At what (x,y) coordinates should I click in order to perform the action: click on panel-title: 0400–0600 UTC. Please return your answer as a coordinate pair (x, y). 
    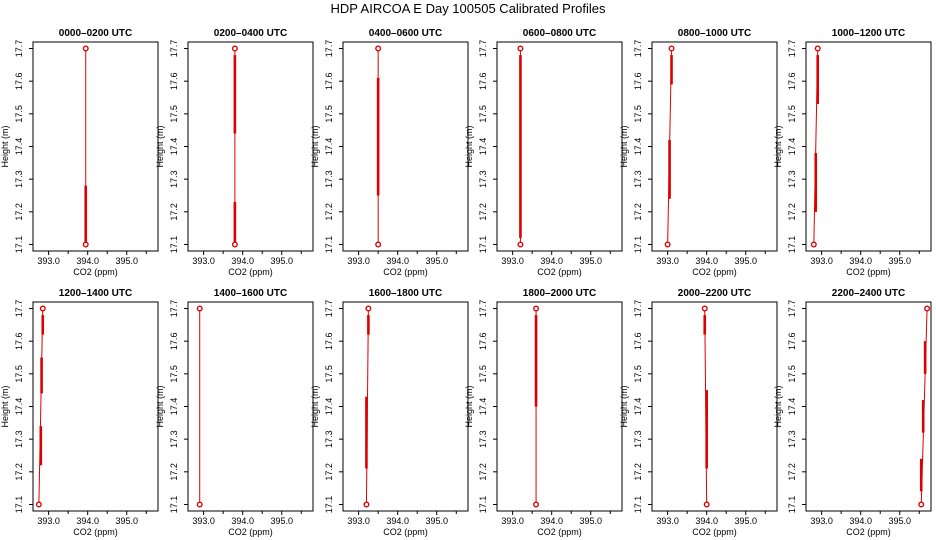
    Looking at the image, I should click on (405, 33).